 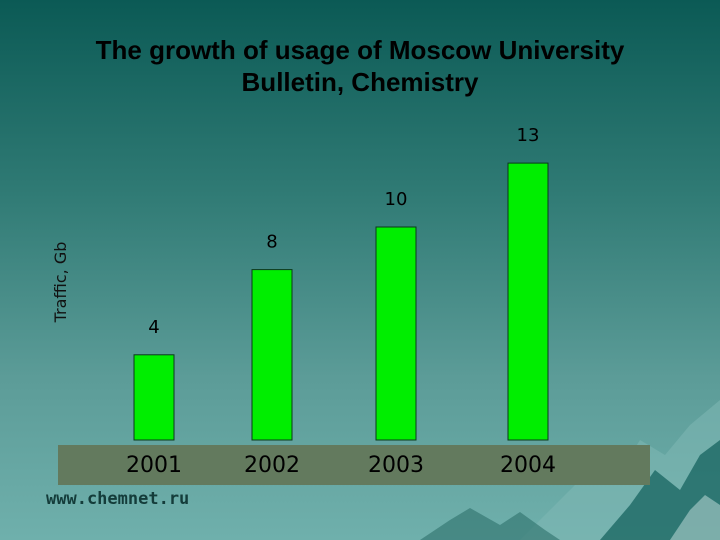 I want to click on data-label-2003: 10, so click(x=396, y=199).